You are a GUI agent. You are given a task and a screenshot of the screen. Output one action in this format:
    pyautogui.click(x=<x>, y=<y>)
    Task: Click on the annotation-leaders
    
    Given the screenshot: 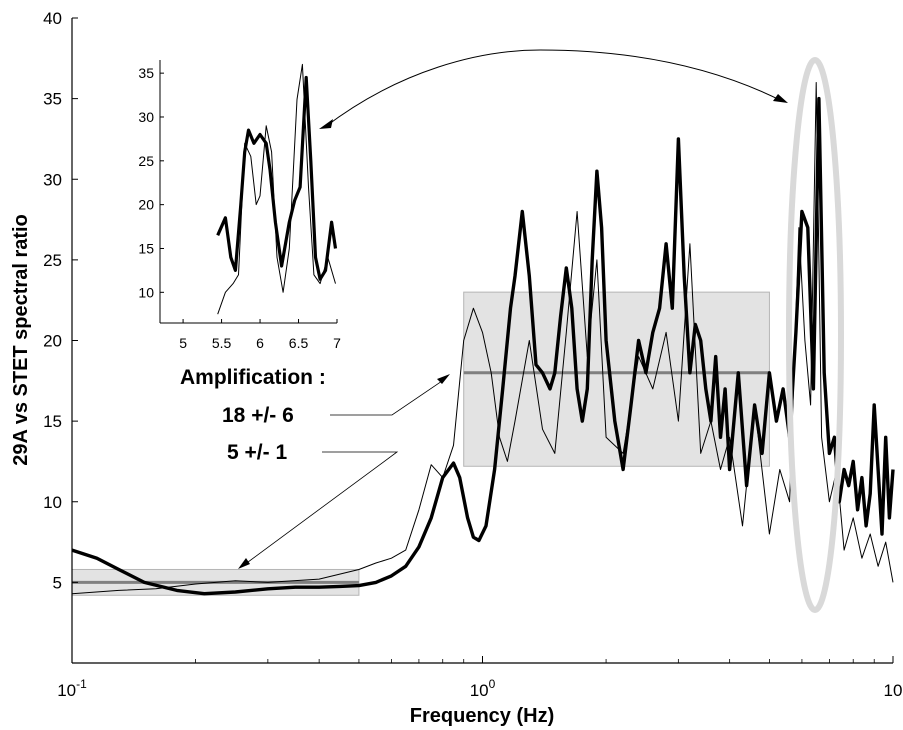 What is the action you would take?
    pyautogui.click(x=344, y=471)
    